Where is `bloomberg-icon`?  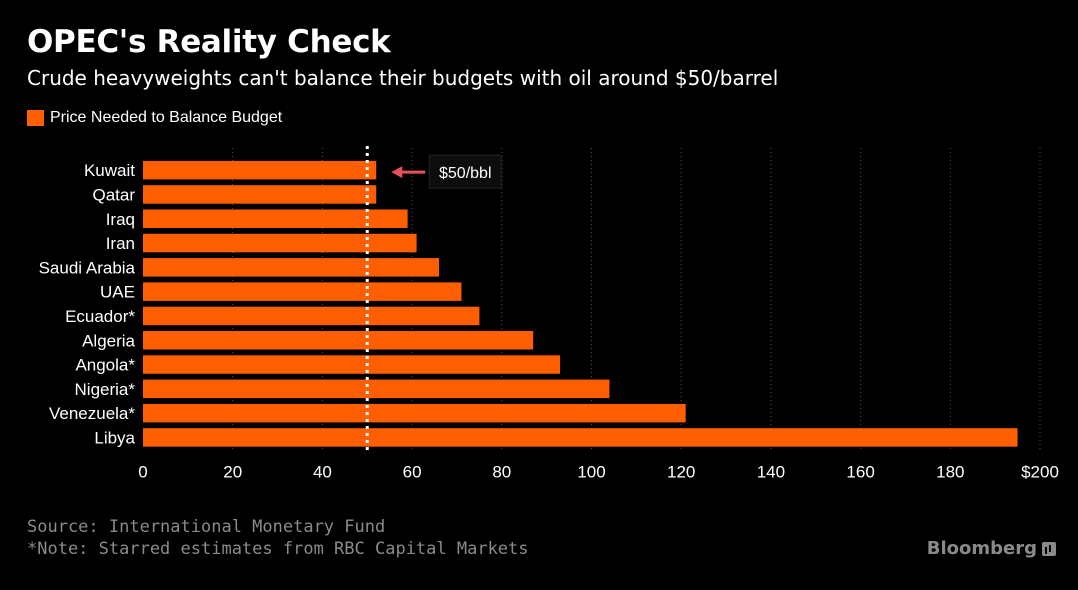 bloomberg-icon is located at coordinates (1049, 548).